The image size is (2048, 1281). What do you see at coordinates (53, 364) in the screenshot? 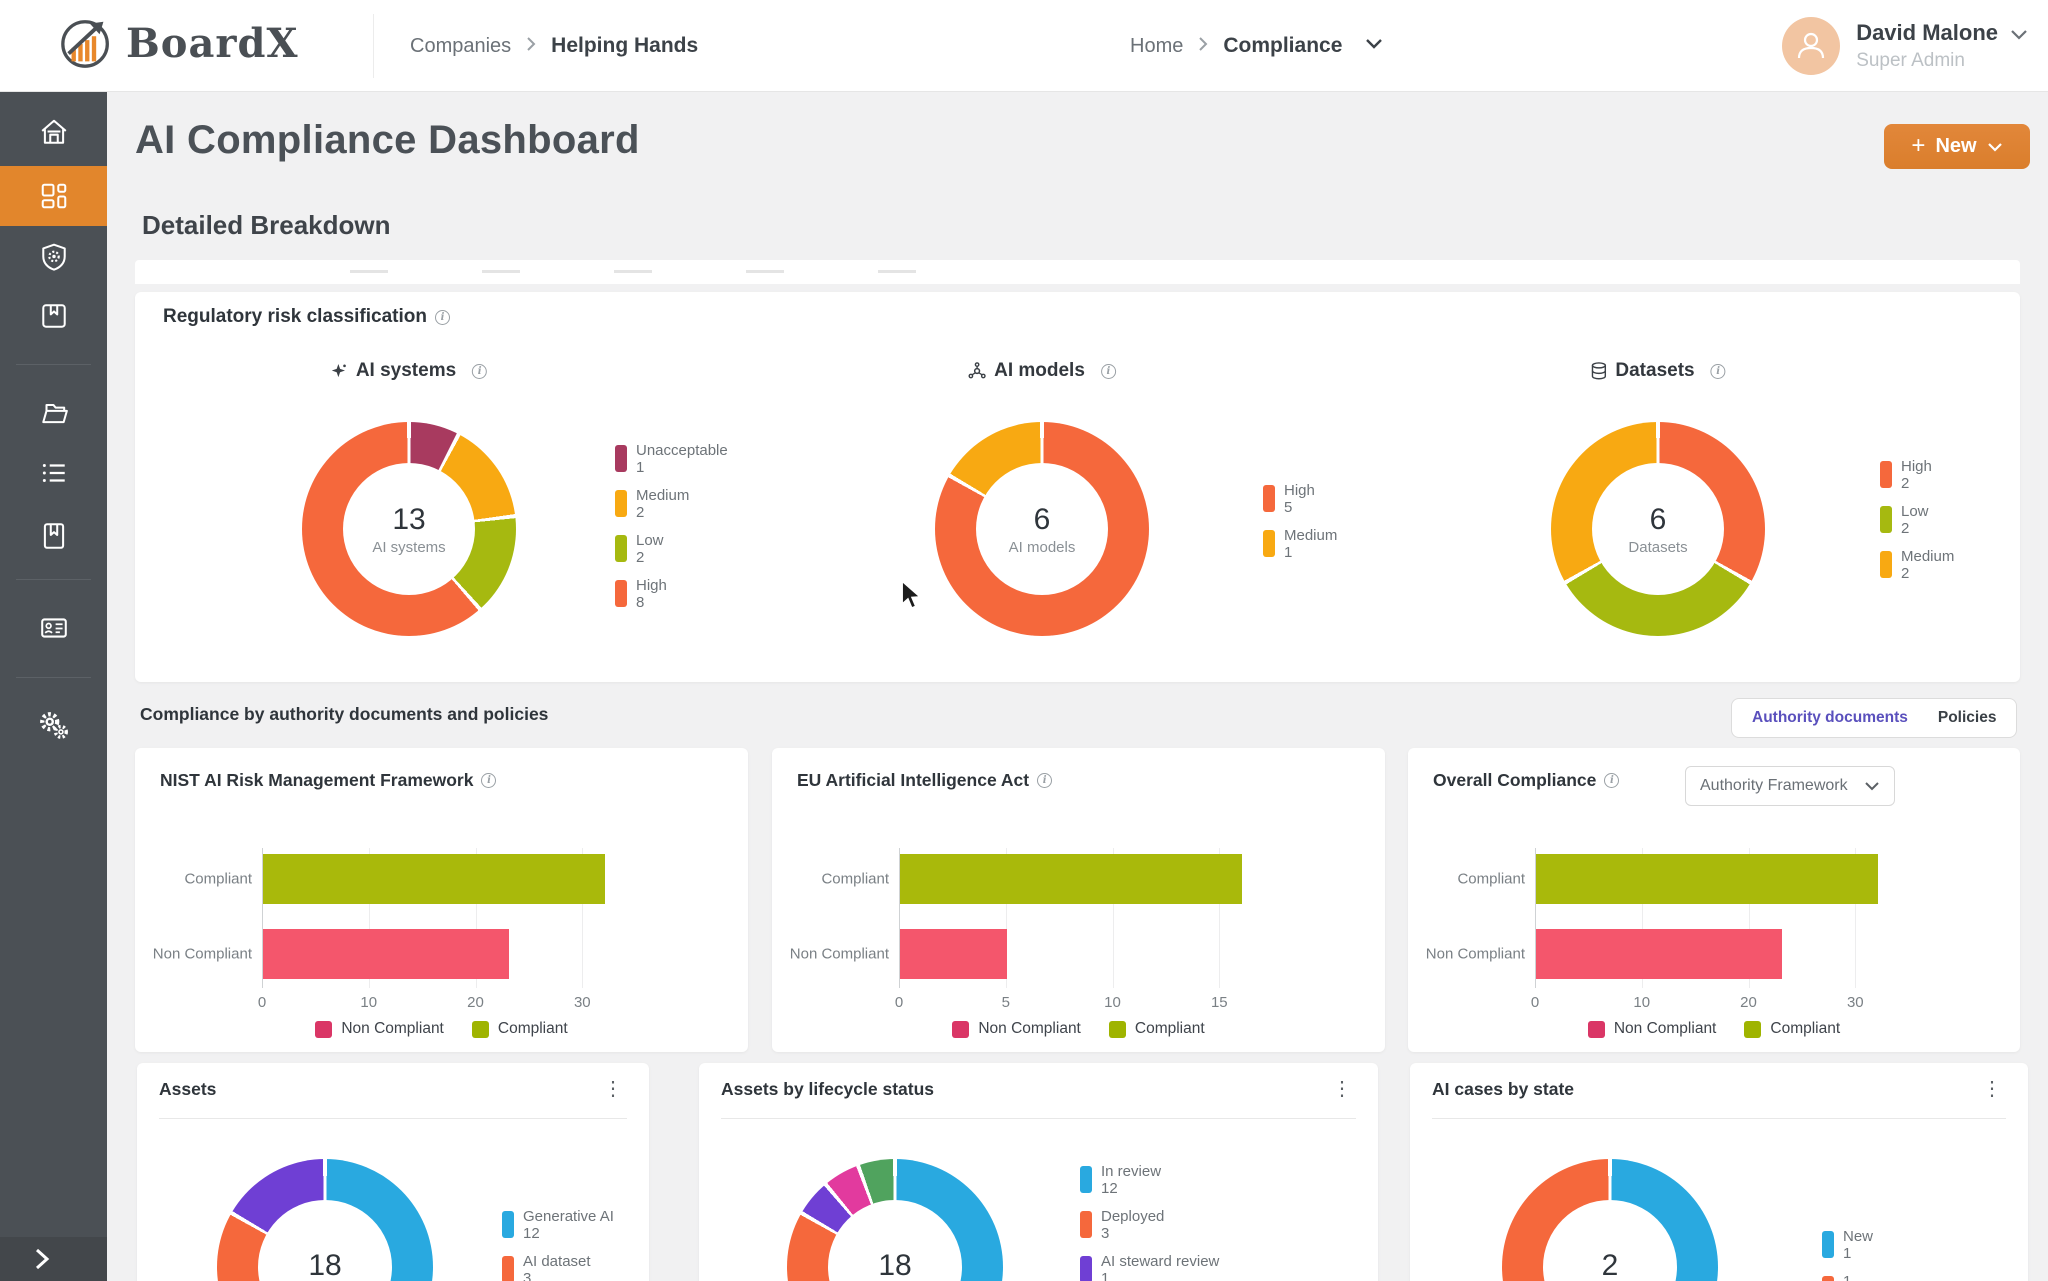
I see `sidebar-divider` at bounding box center [53, 364].